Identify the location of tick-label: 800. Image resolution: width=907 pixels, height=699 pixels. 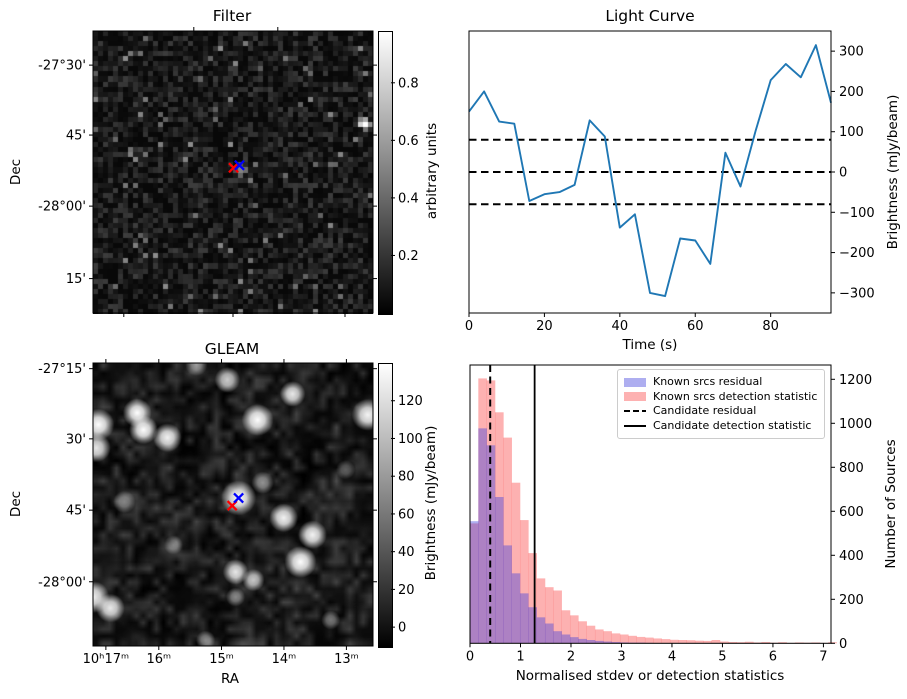
(851, 468).